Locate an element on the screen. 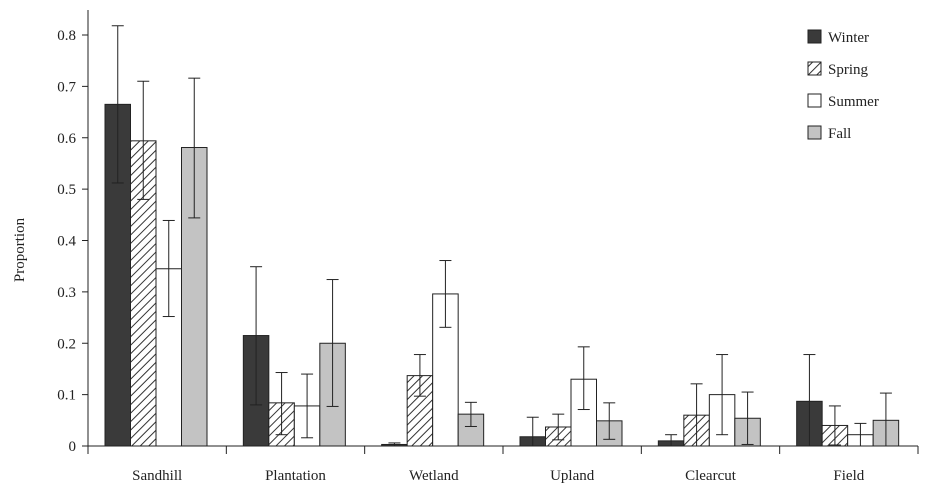 The image size is (931, 487). y-tick-label: 0.6 is located at coordinates (66, 139).